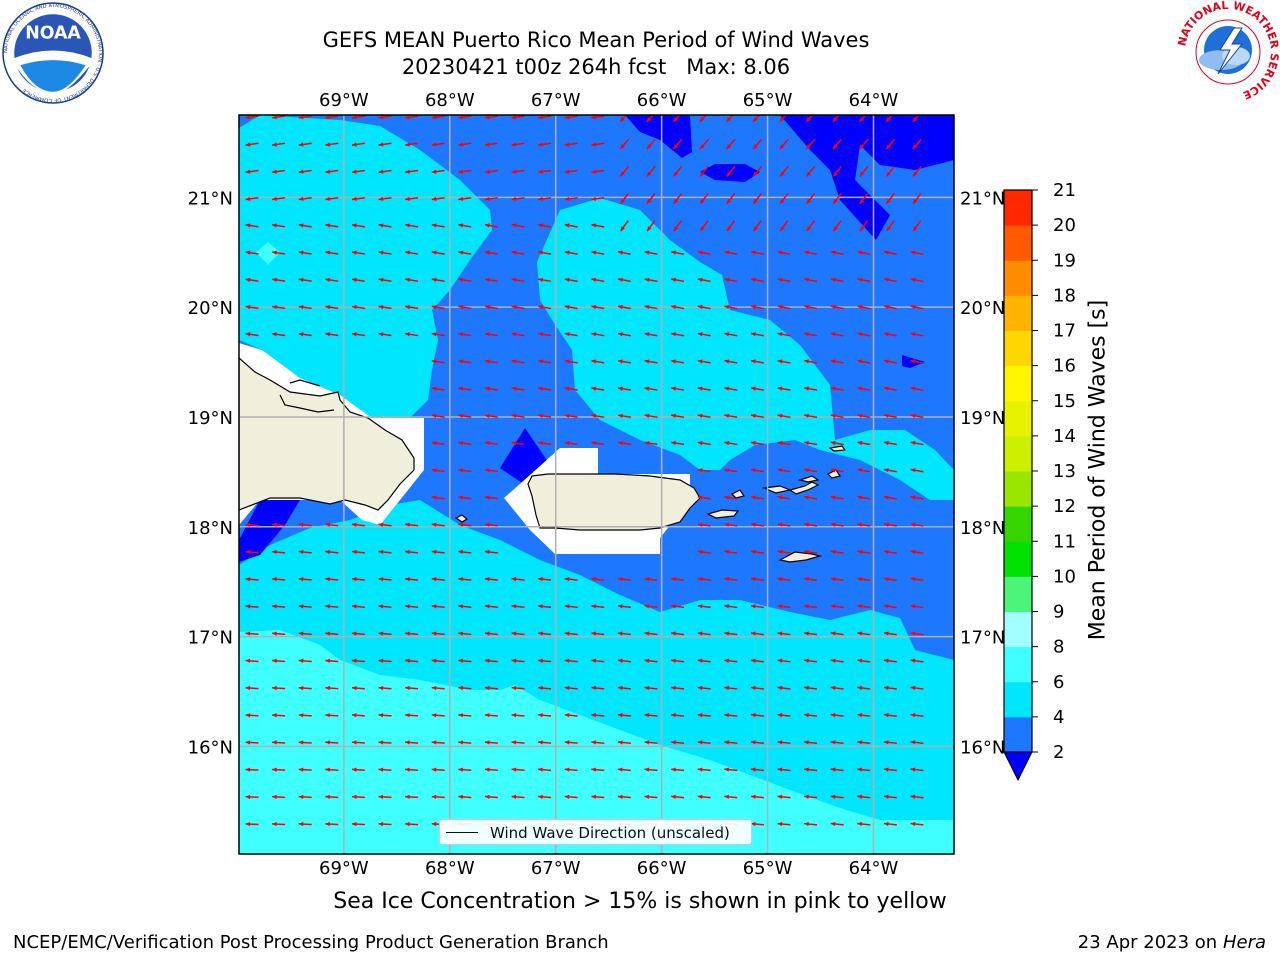 Image resolution: width=1280 pixels, height=960 pixels. What do you see at coordinates (450, 868) in the screenshot?
I see `lon-label-bottom: 68°W` at bounding box center [450, 868].